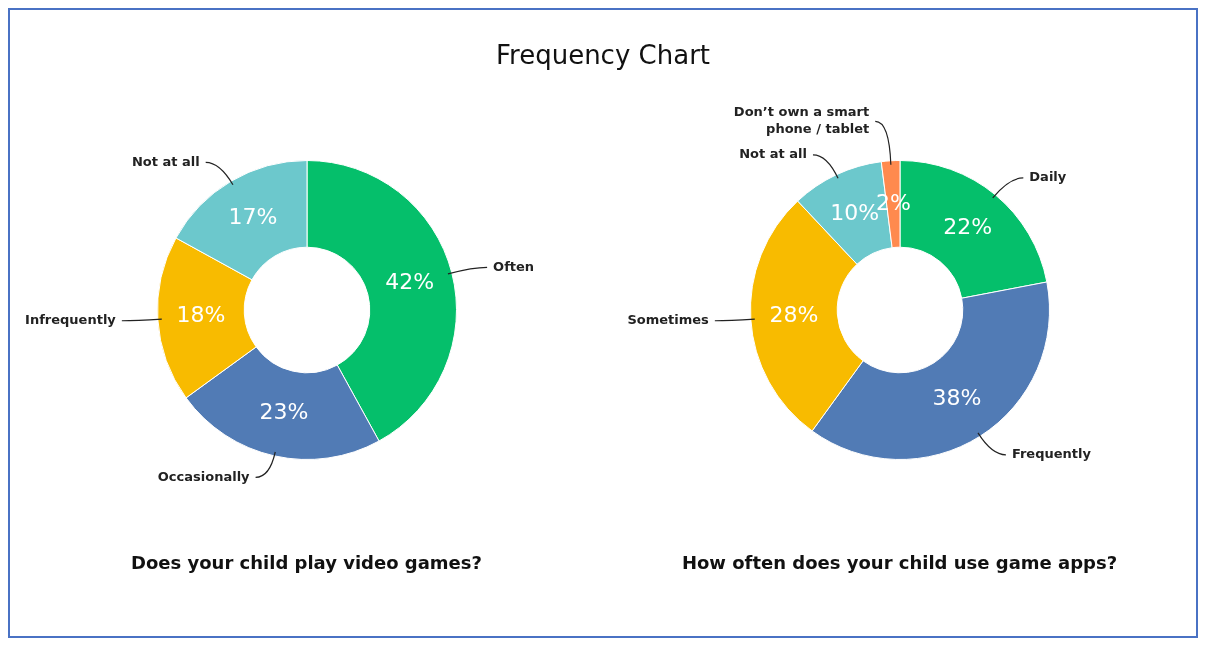  What do you see at coordinates (409, 282) in the screenshot?
I see `data-label: 42%` at bounding box center [409, 282].